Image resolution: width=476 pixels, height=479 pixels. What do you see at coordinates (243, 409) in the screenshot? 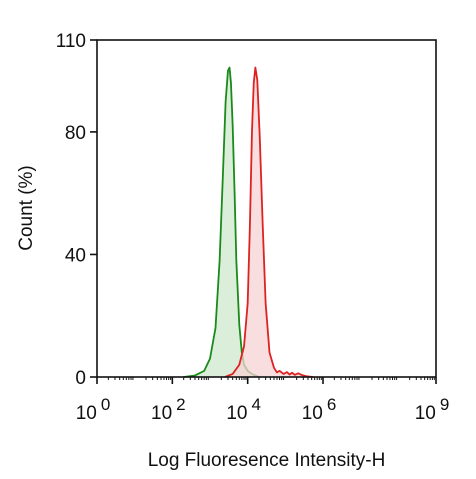
I see `x-tick-label: 10 4` at bounding box center [243, 409].